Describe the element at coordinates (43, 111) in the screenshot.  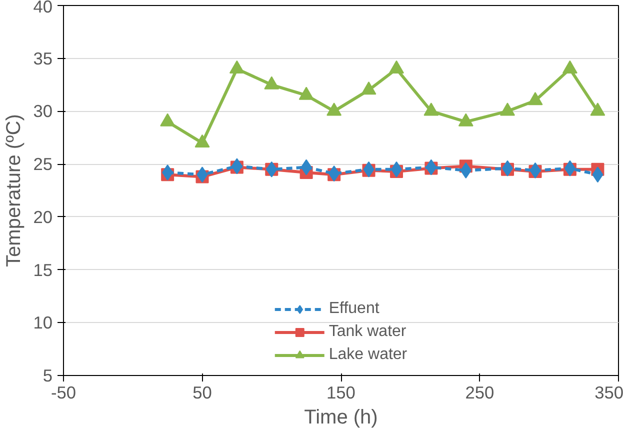
I see `y-tick-label: 30` at that location.